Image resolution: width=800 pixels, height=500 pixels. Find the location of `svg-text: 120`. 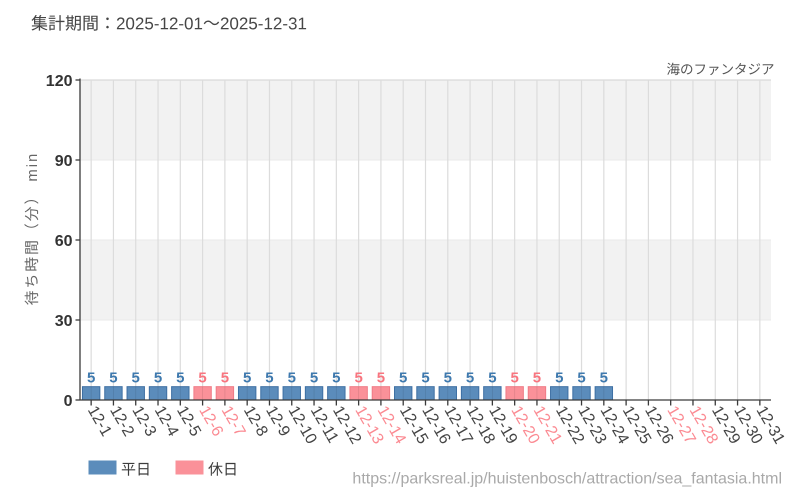

svg-text: 120 is located at coordinates (59, 81).